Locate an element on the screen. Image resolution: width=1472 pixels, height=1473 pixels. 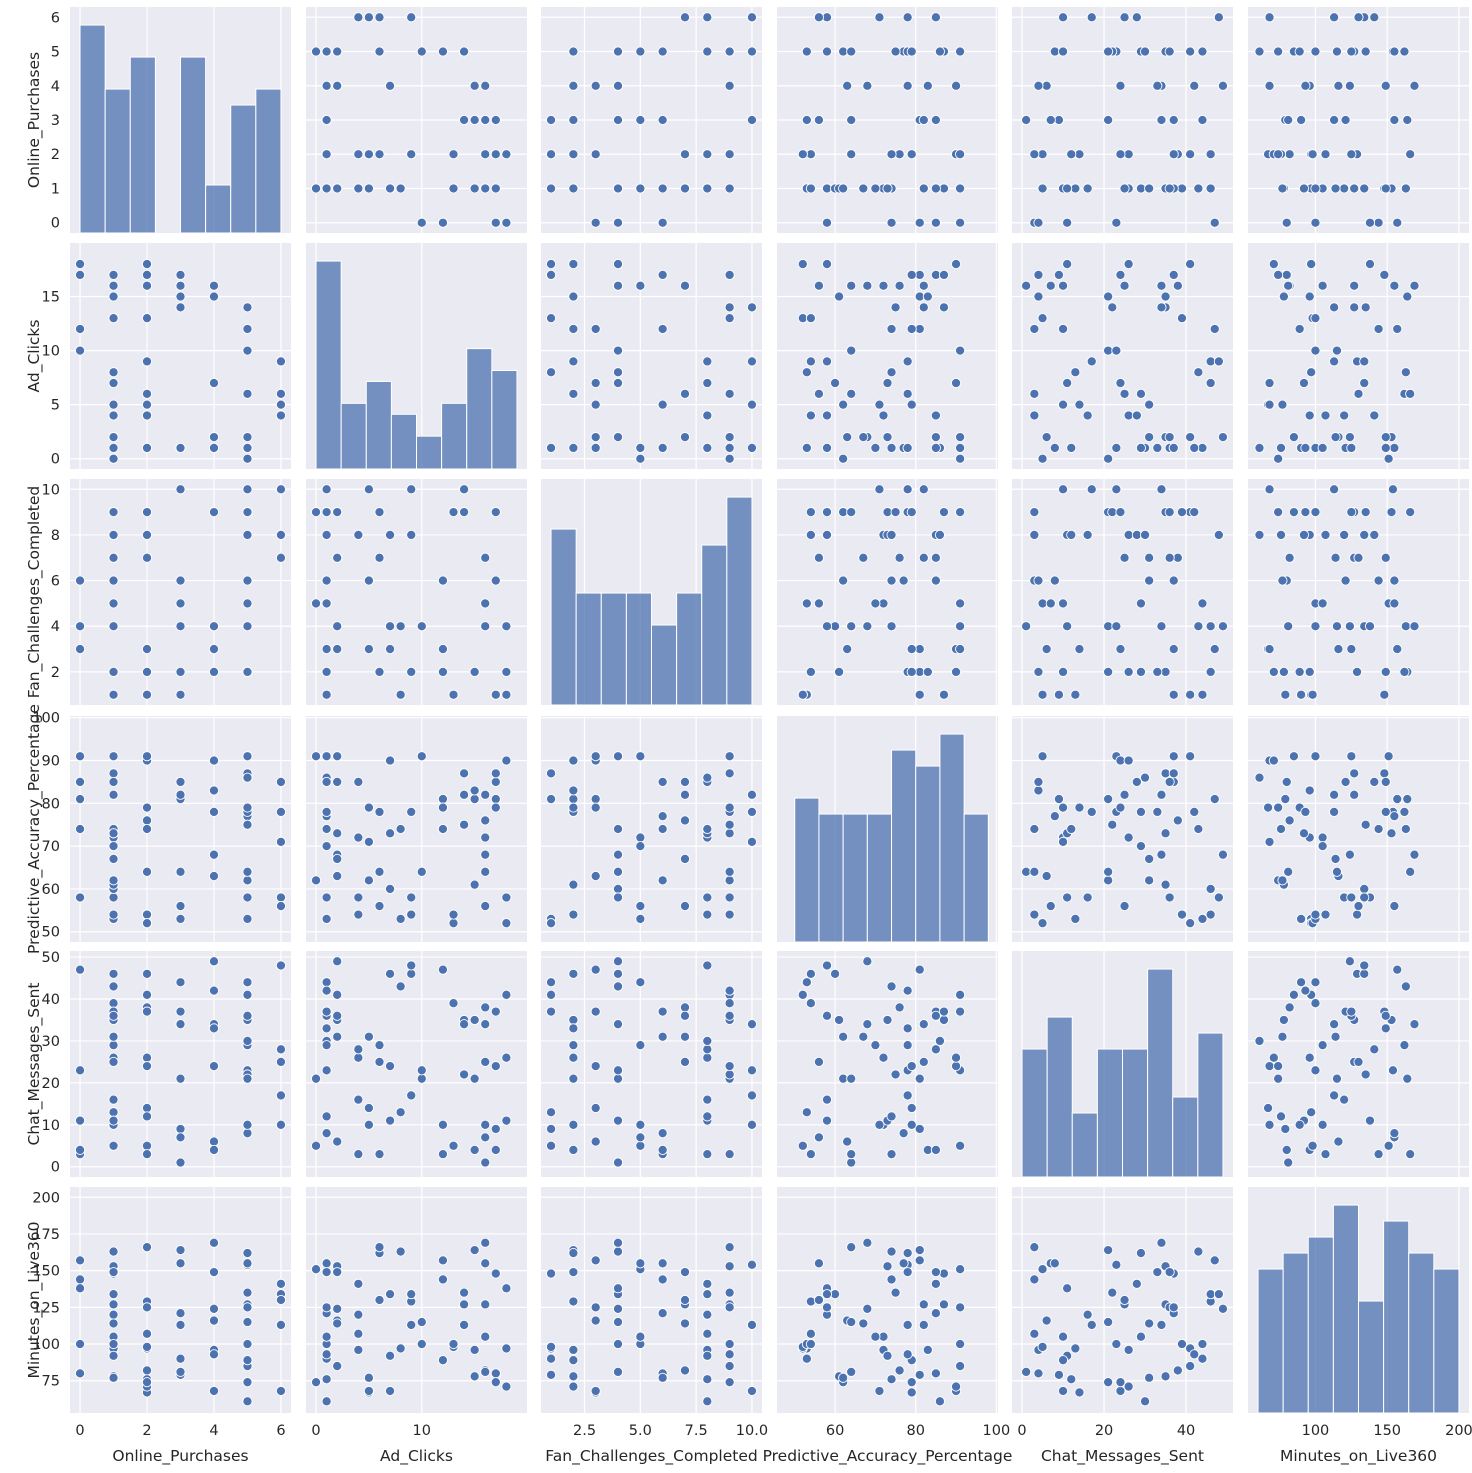
panel-background is located at coordinates (651, 829).